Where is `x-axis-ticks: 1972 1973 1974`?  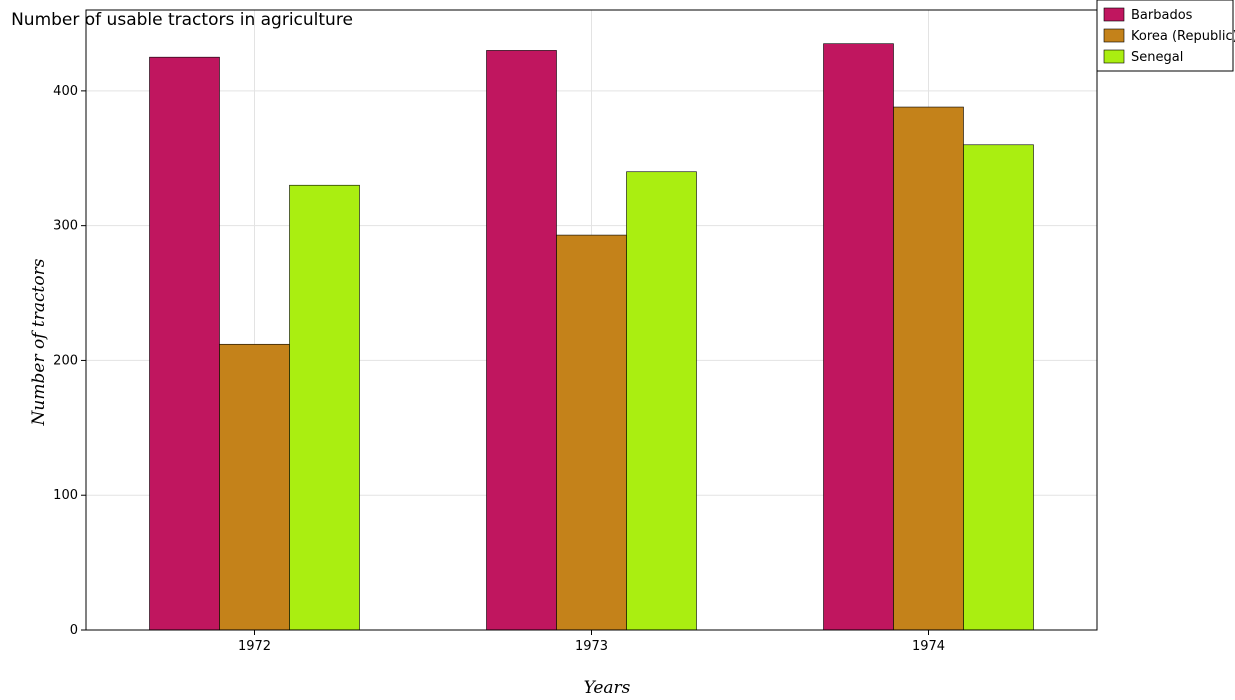
x-axis-ticks: 1972 1973 1974 is located at coordinates (591, 642).